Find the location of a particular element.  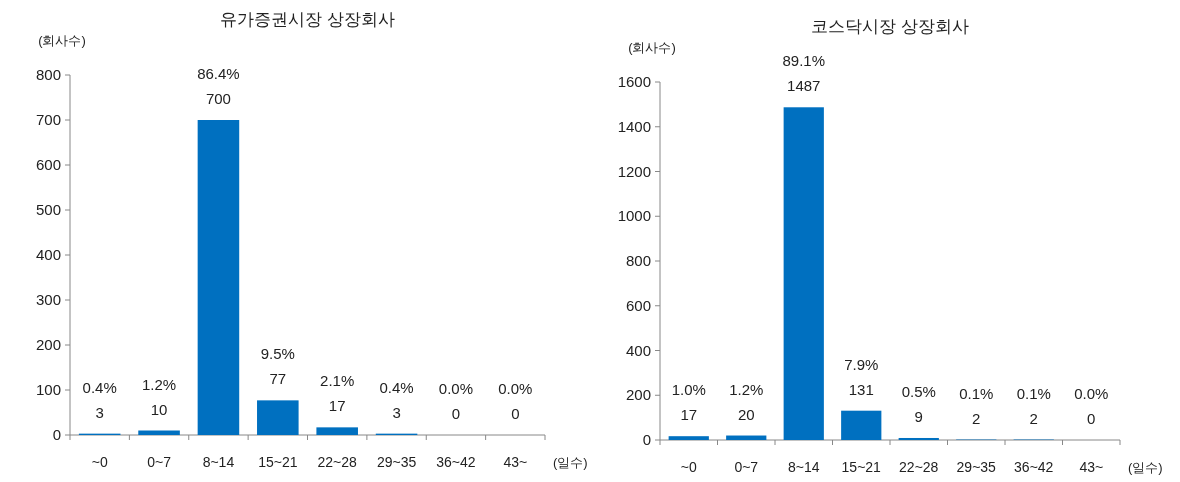

y-tick-label: 300 is located at coordinates (48, 299).